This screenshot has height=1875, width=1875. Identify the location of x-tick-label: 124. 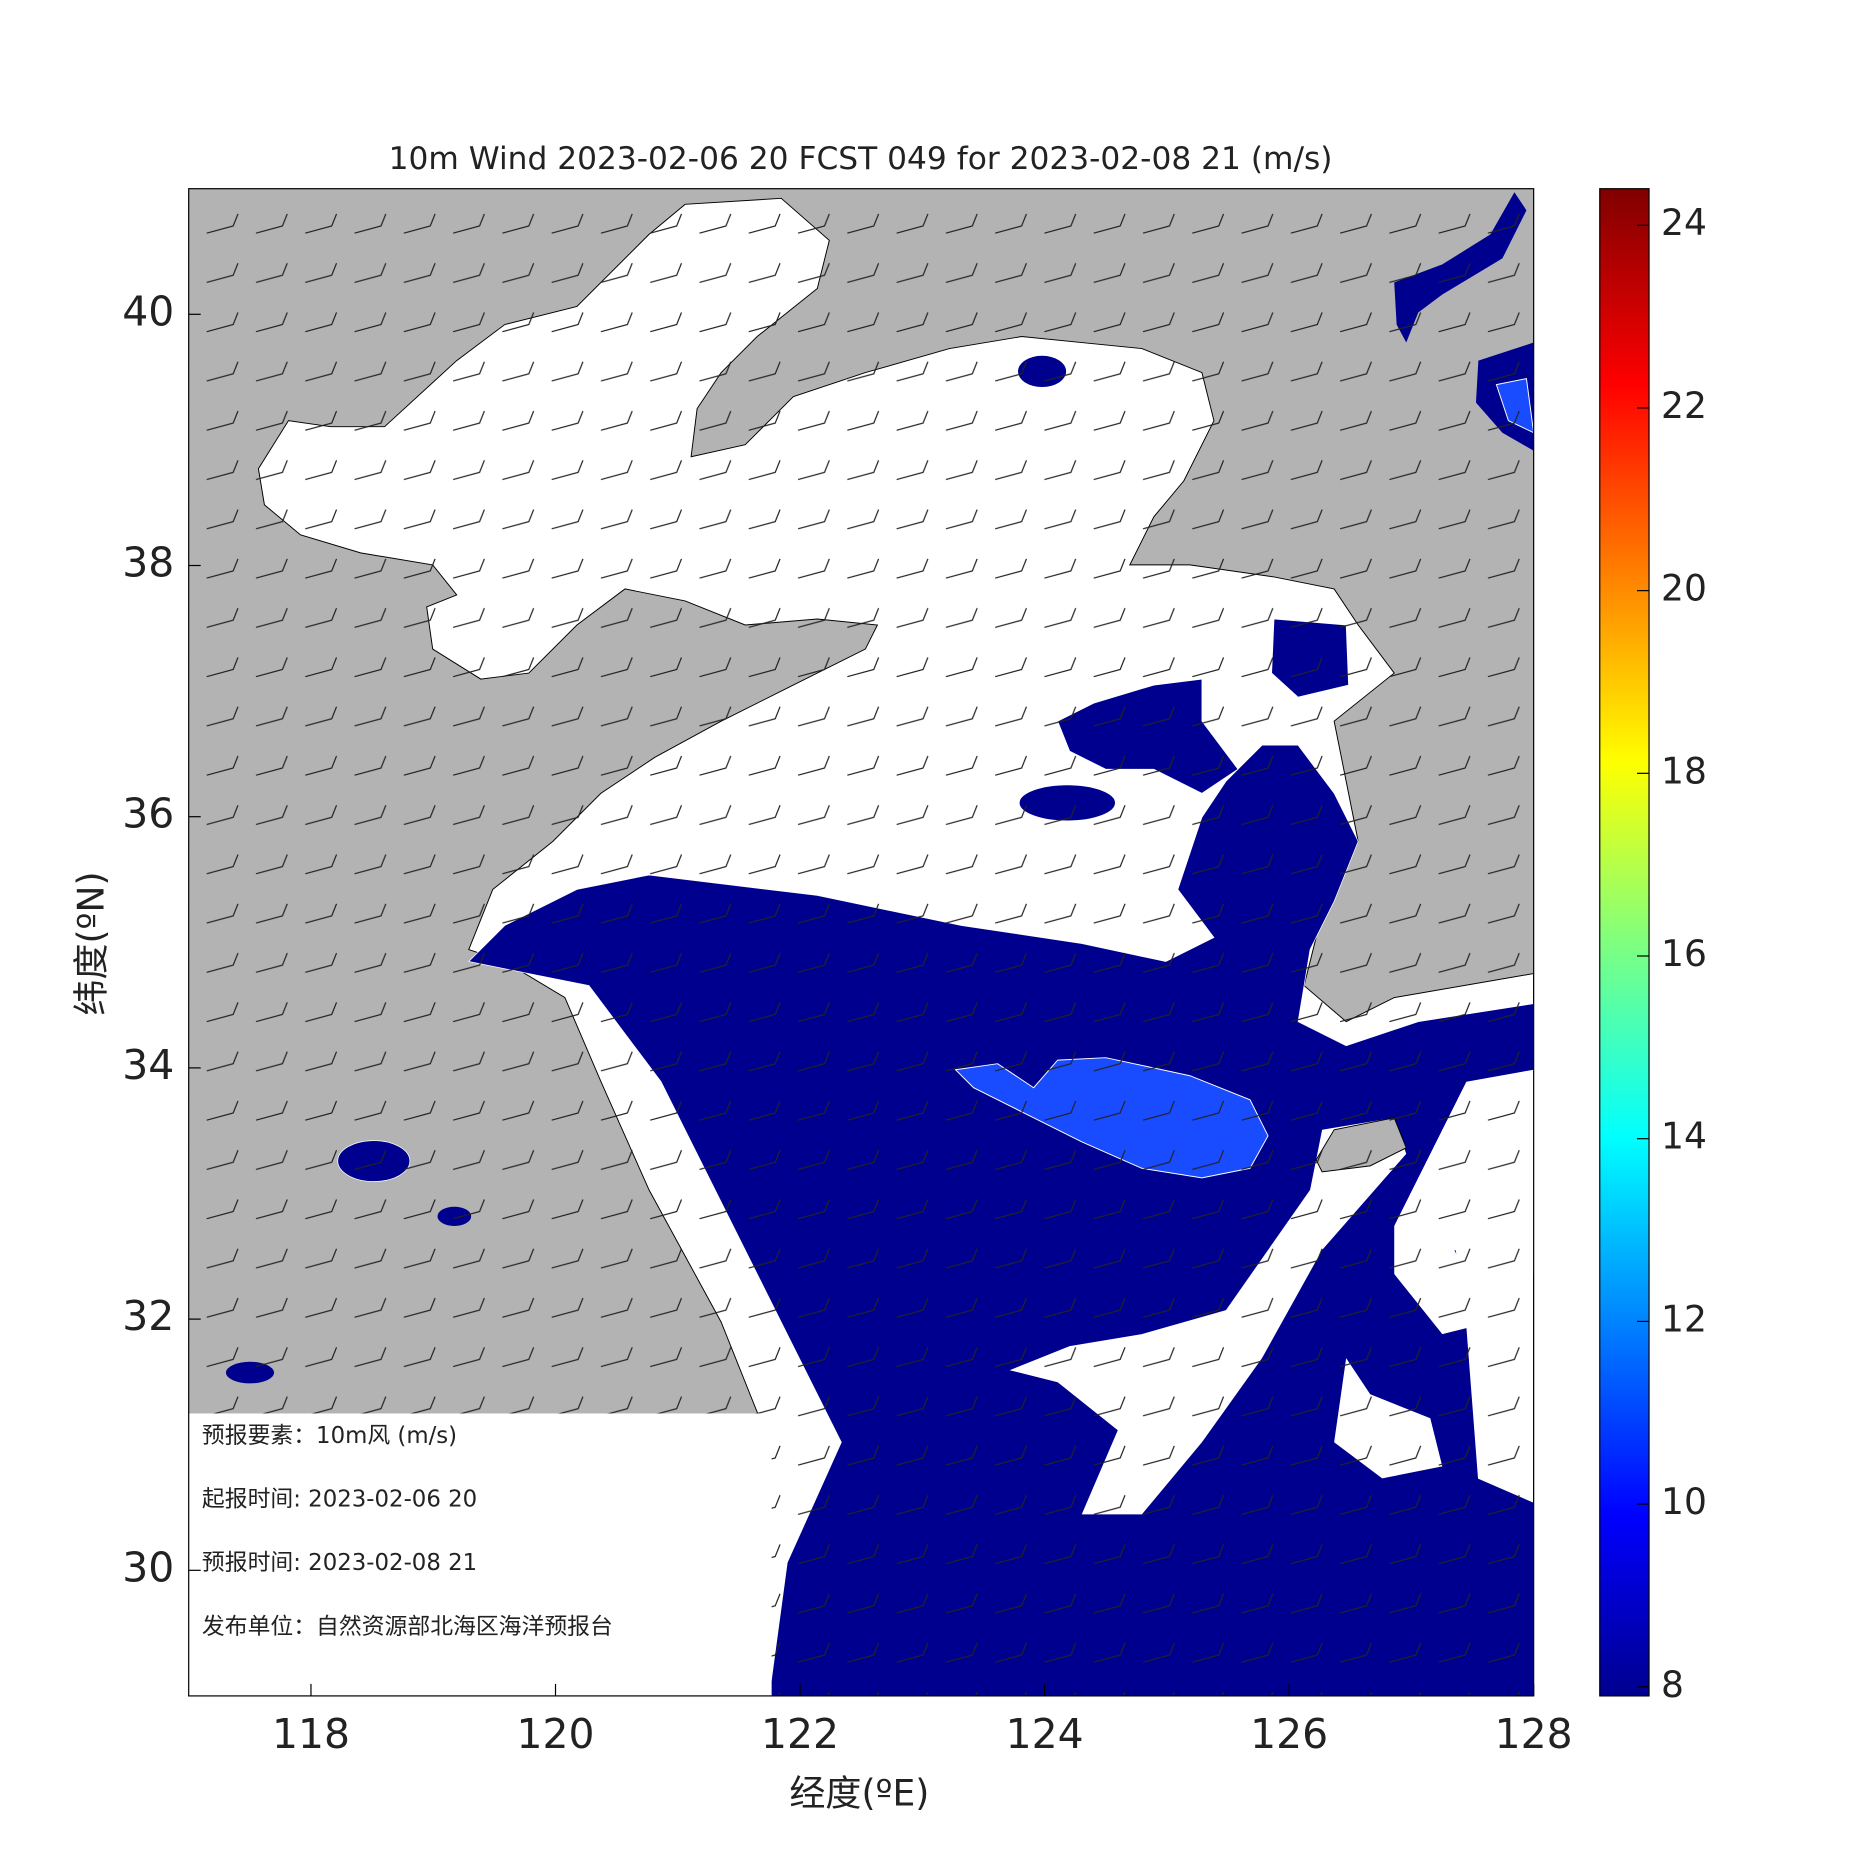
(1045, 1734).